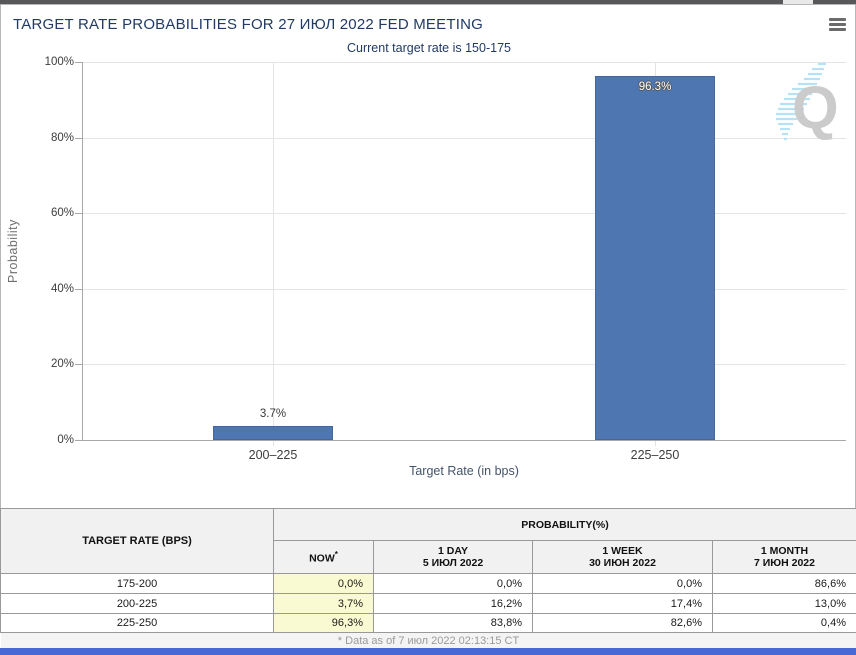 The image size is (856, 655). I want to click on bar-value-label: 96.3%, so click(655, 87).